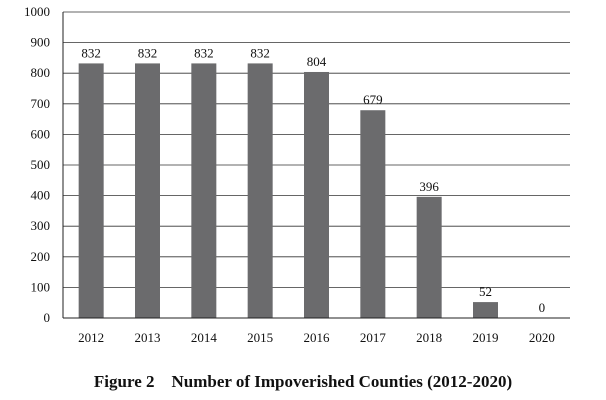 This screenshot has width=606, height=400. Describe the element at coordinates (373, 99) in the screenshot. I see `data-label-2017: 679` at that location.